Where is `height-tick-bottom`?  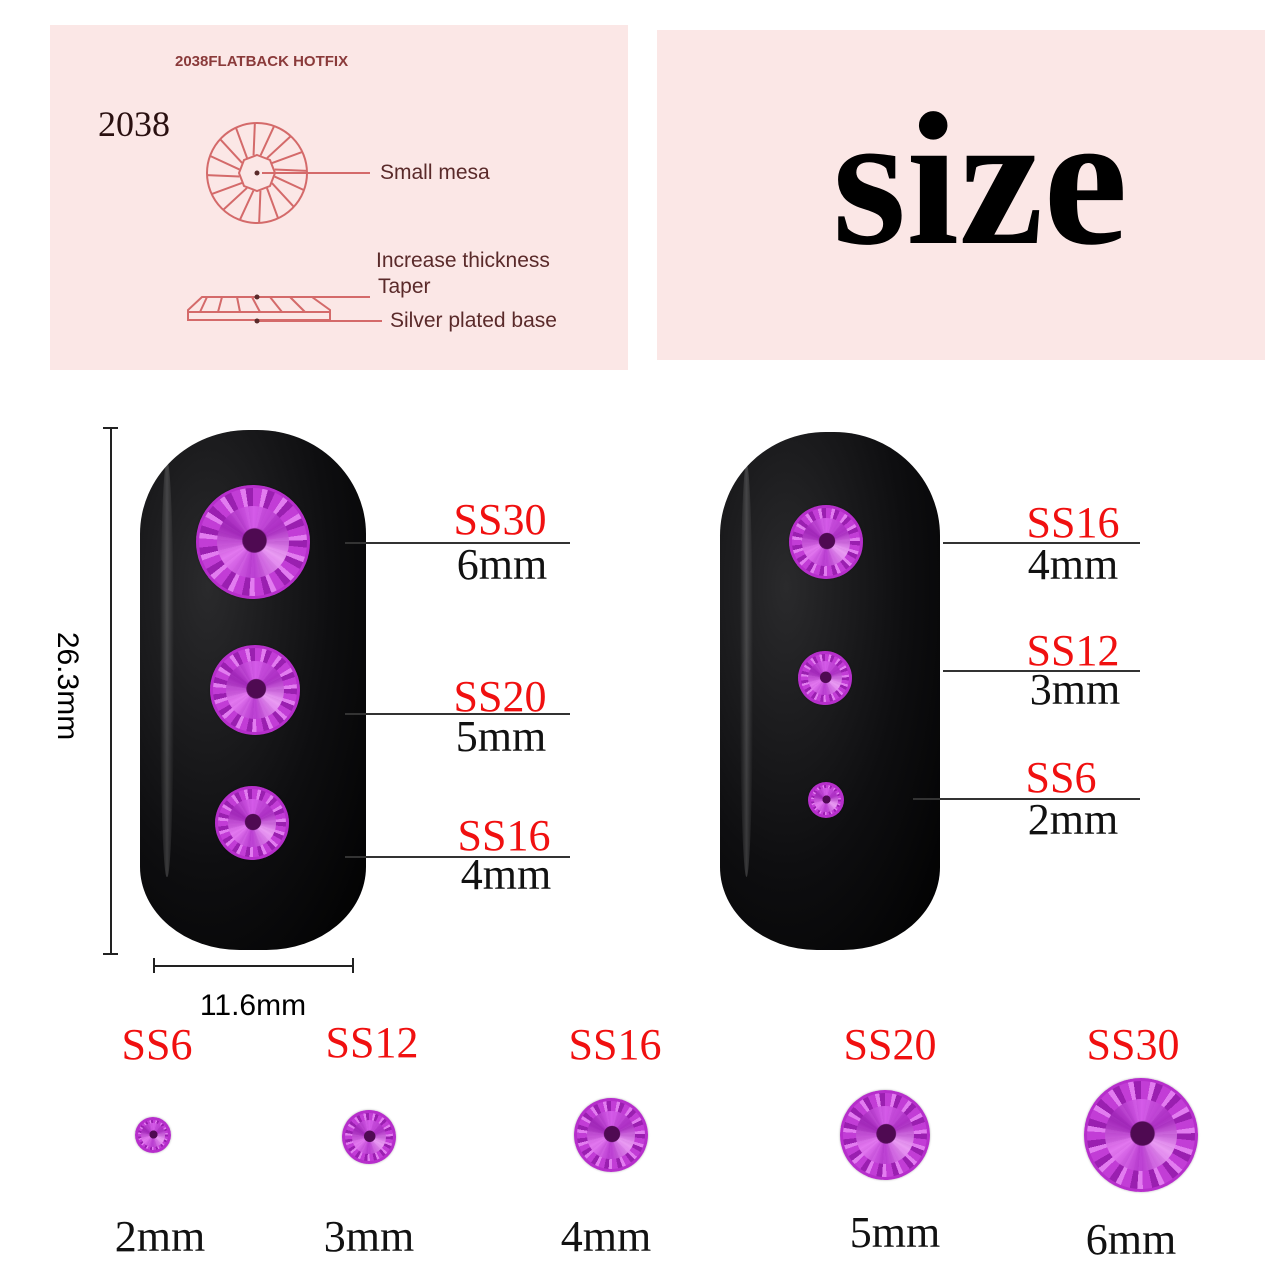
height-tick-bottom is located at coordinates (110, 954).